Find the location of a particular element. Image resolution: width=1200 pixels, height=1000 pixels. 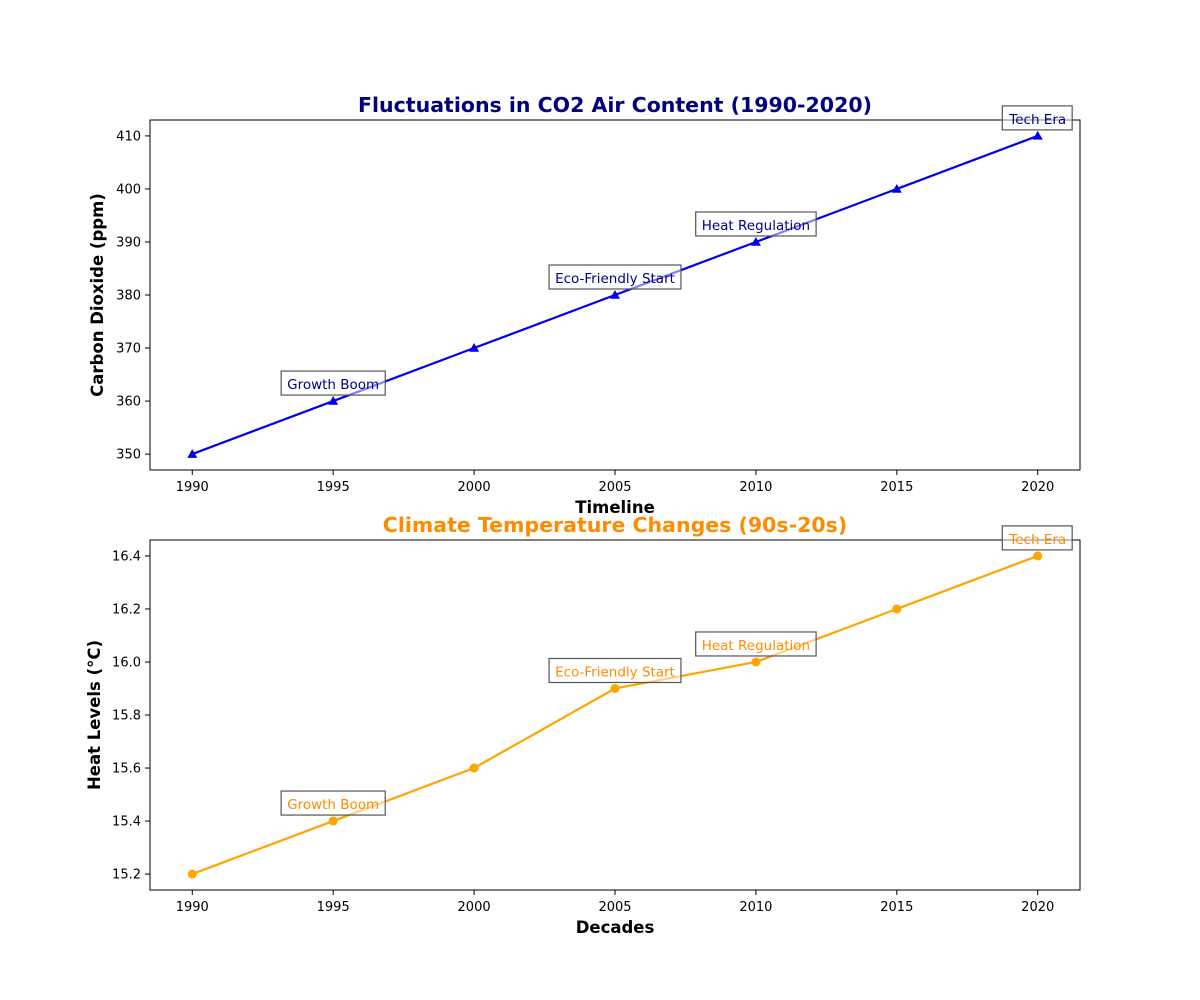

temperature-annotation-text: Tech Era is located at coordinates (1037, 540).